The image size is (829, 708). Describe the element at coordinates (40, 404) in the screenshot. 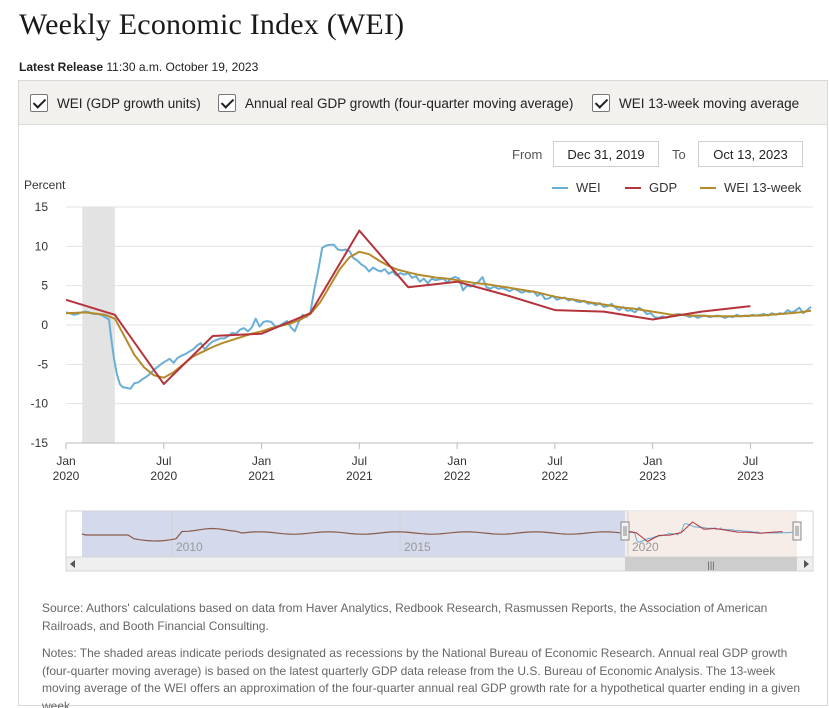

I see `y-tick-label: -10` at that location.